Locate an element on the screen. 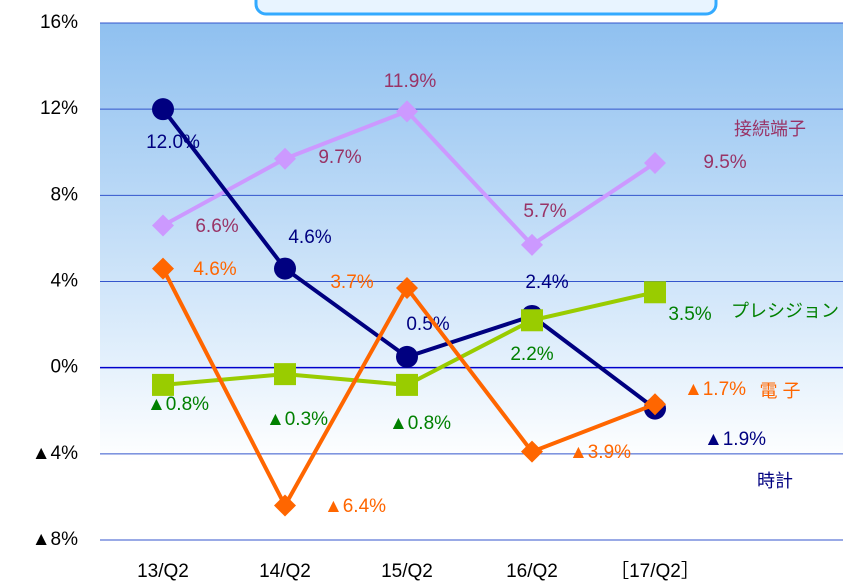 The height and width of the screenshot is (585, 843). data-label: 9.7% is located at coordinates (339, 157).